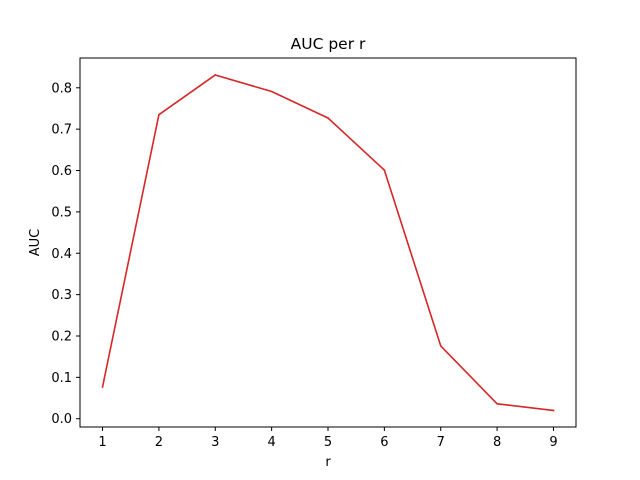 The image size is (640, 480). What do you see at coordinates (61, 212) in the screenshot?
I see `y-tick-label: 0.5` at bounding box center [61, 212].